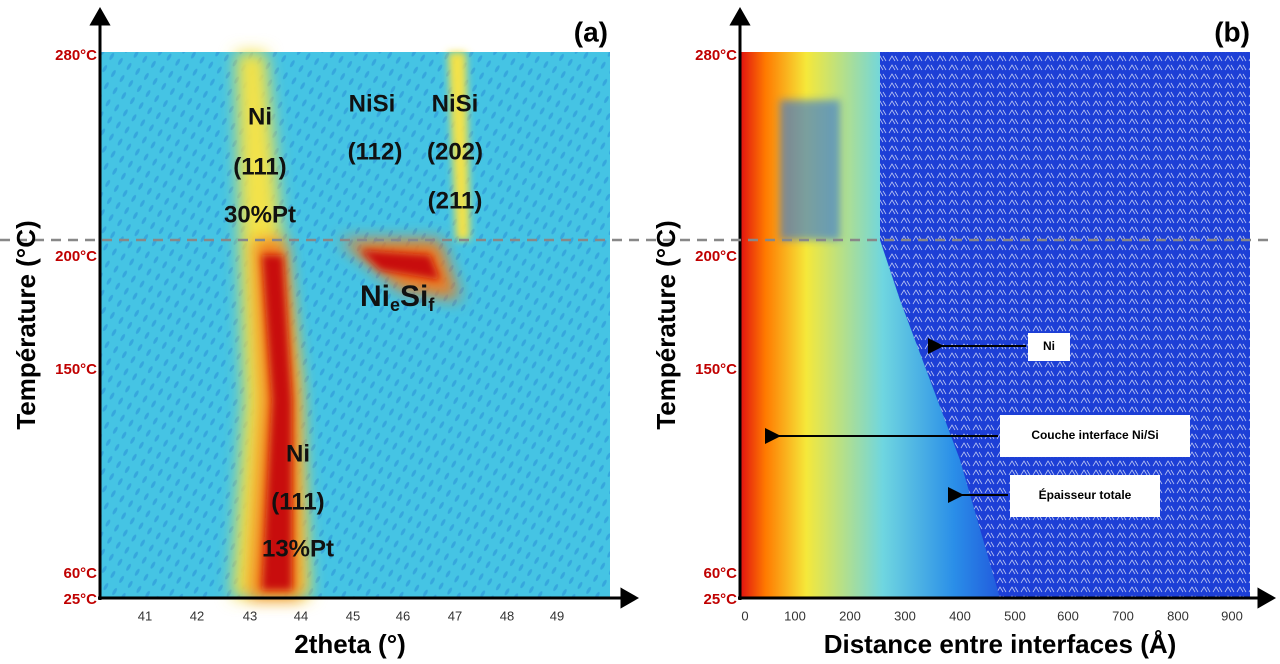 The image size is (1280, 664). I want to click on x-tick-label: 200, so click(850, 615).